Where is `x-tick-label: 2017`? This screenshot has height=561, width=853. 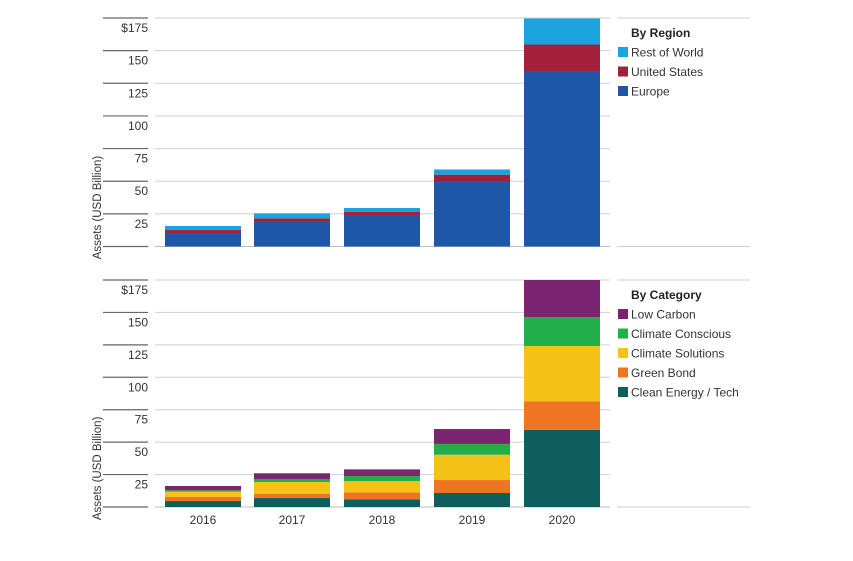 x-tick-label: 2017 is located at coordinates (292, 520).